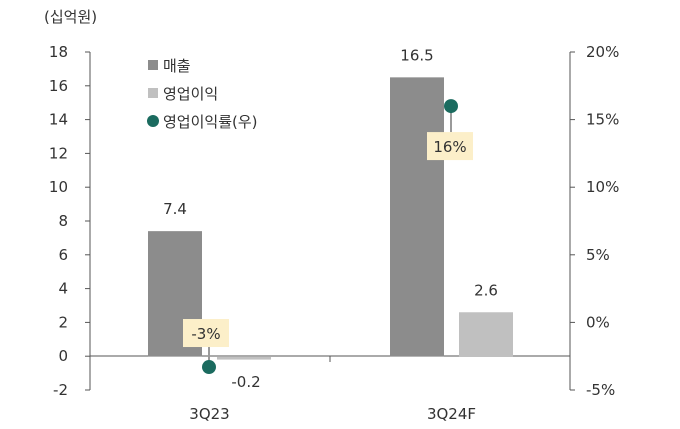 The height and width of the screenshot is (429, 680). Describe the element at coordinates (417, 217) in the screenshot. I see `bar-revenue` at that location.